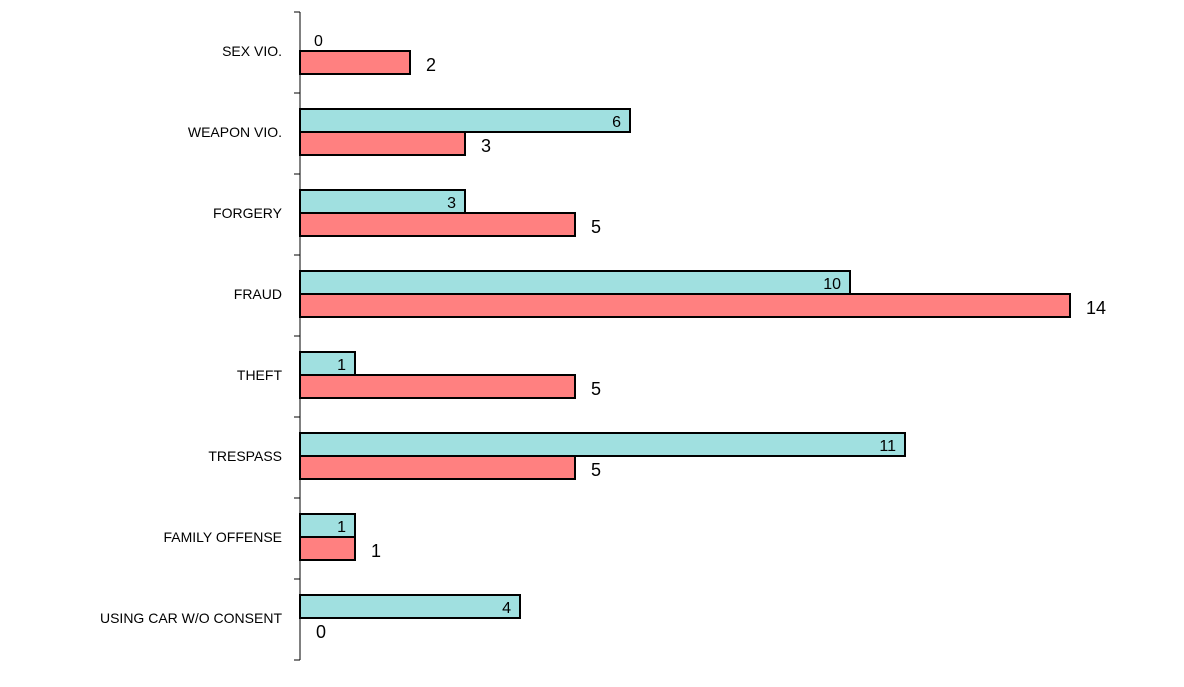 This screenshot has width=1184, height=687. Describe the element at coordinates (321, 632) in the screenshot. I see `data-label-series-2: 0` at that location.